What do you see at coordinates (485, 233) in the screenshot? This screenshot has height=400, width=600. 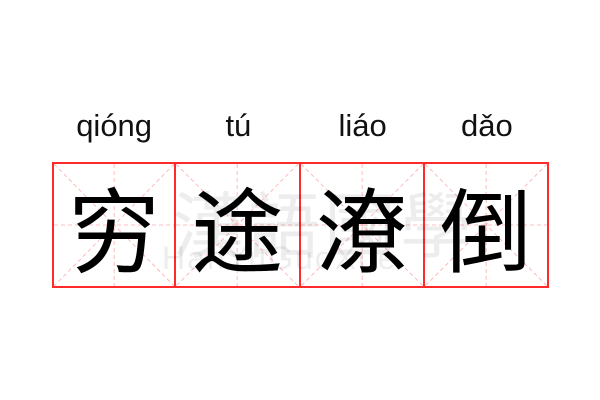 I see `character-4: 倒` at bounding box center [485, 233].